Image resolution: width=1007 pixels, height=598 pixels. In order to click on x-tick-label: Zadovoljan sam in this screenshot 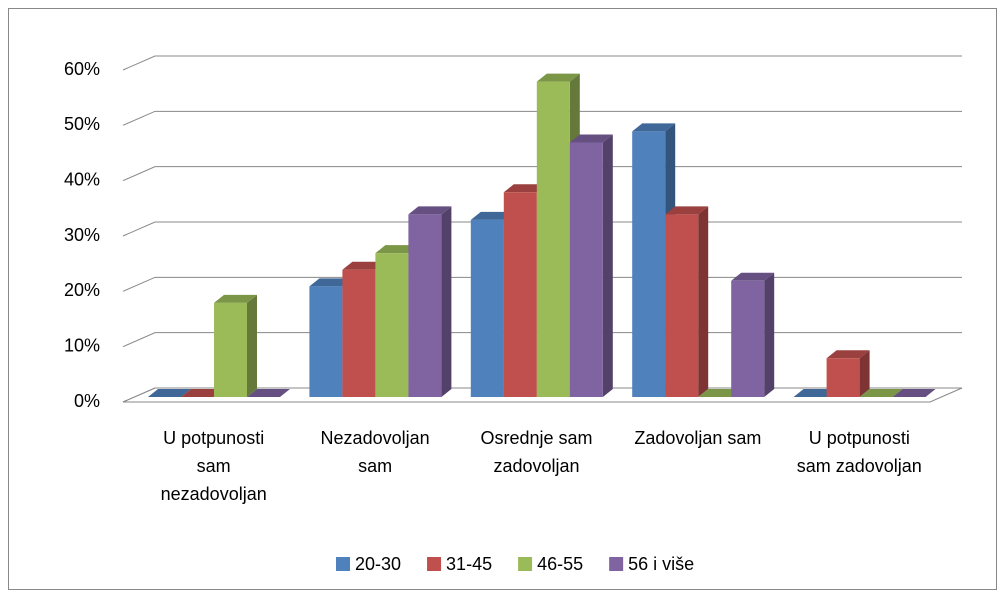, I will do `click(698, 438)`.